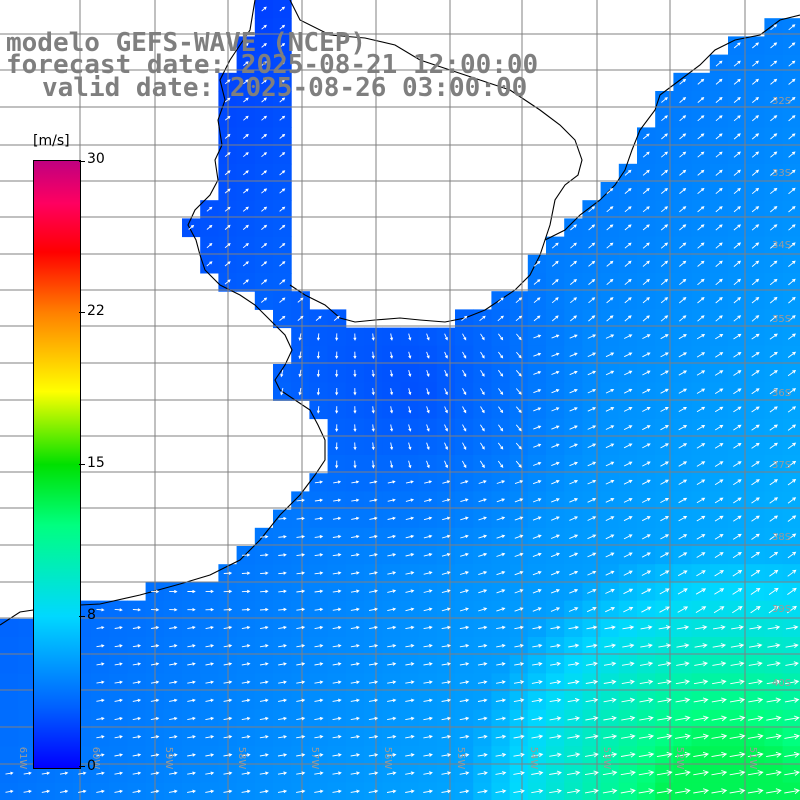 This screenshot has height=800, width=800. I want to click on latitude-label: 34S, so click(781, 245).